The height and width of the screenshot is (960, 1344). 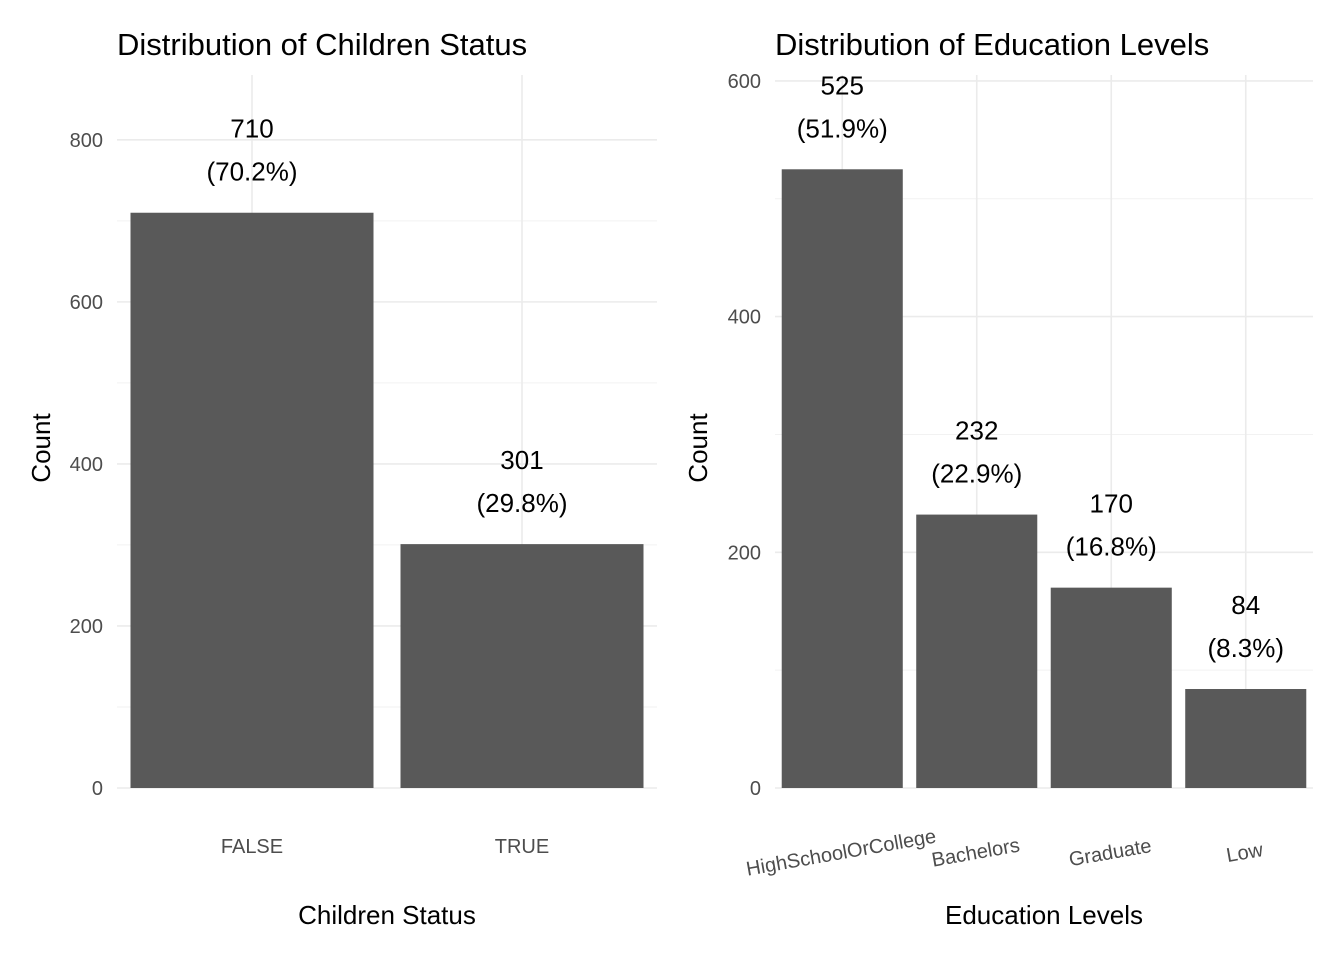 I want to click on x-tick-label: Low, so click(x=1245, y=853).